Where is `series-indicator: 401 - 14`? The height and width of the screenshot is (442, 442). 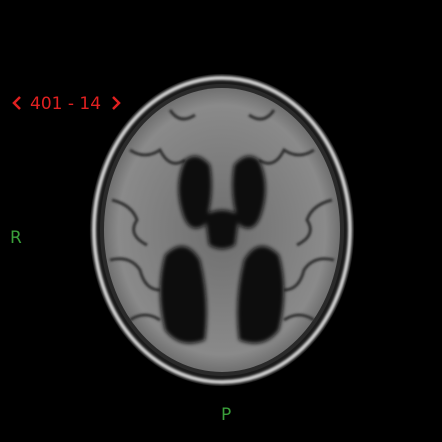
series-indicator: 401 - 14 is located at coordinates (66, 104).